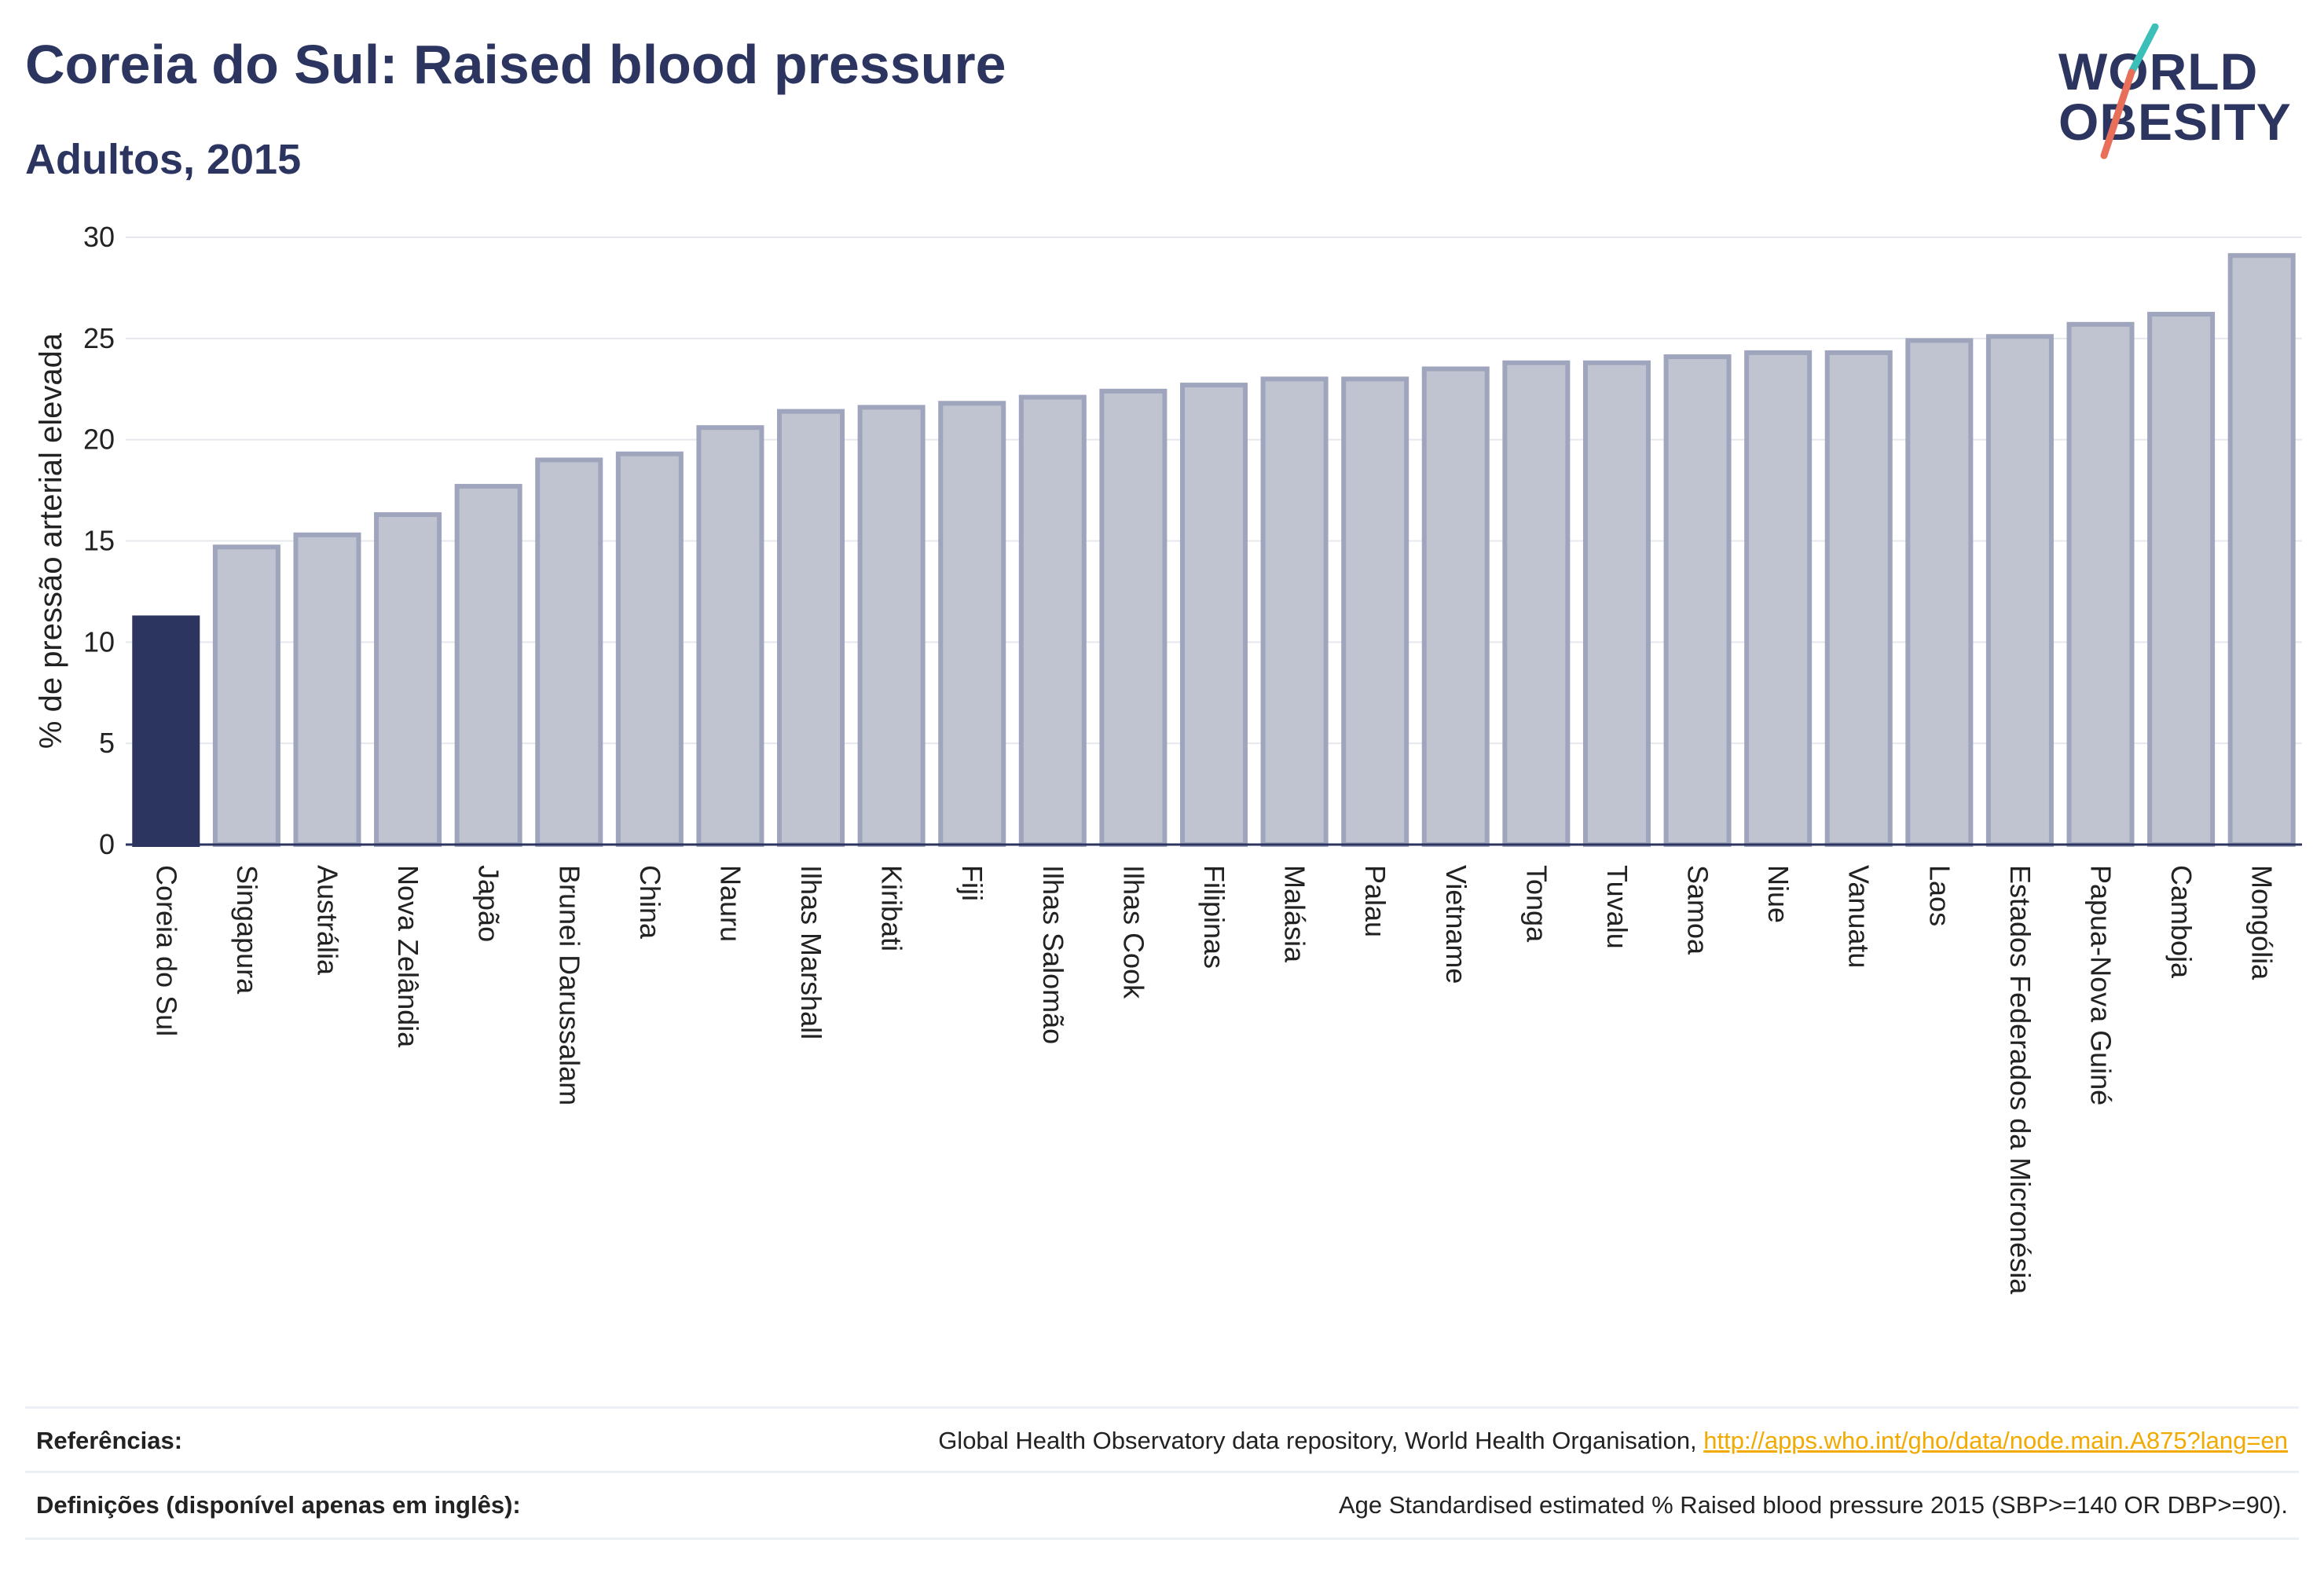  I want to click on y-tick-label: 0, so click(107, 844).